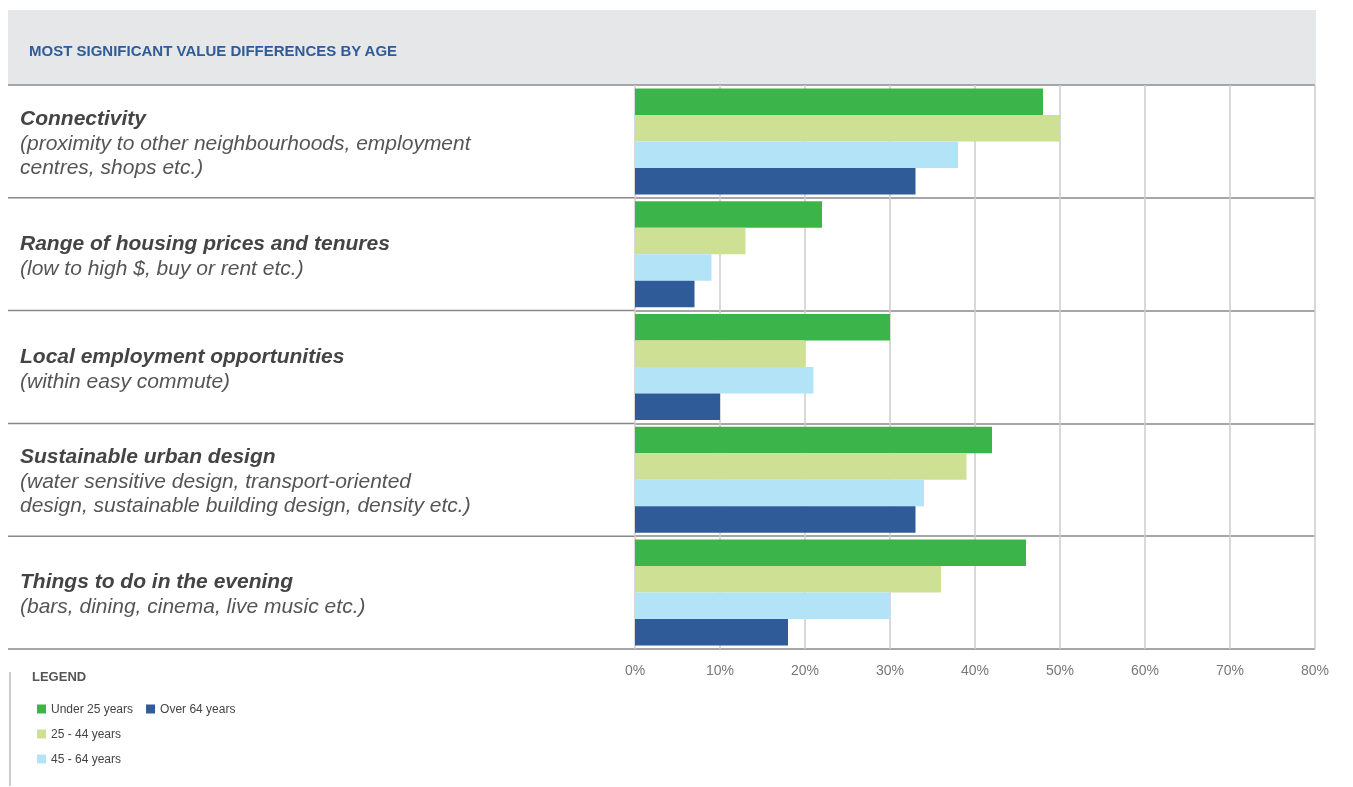 Image resolution: width=1353 pixels, height=787 pixels. Describe the element at coordinates (1315, 670) in the screenshot. I see `x-tick-label: 80%` at that location.